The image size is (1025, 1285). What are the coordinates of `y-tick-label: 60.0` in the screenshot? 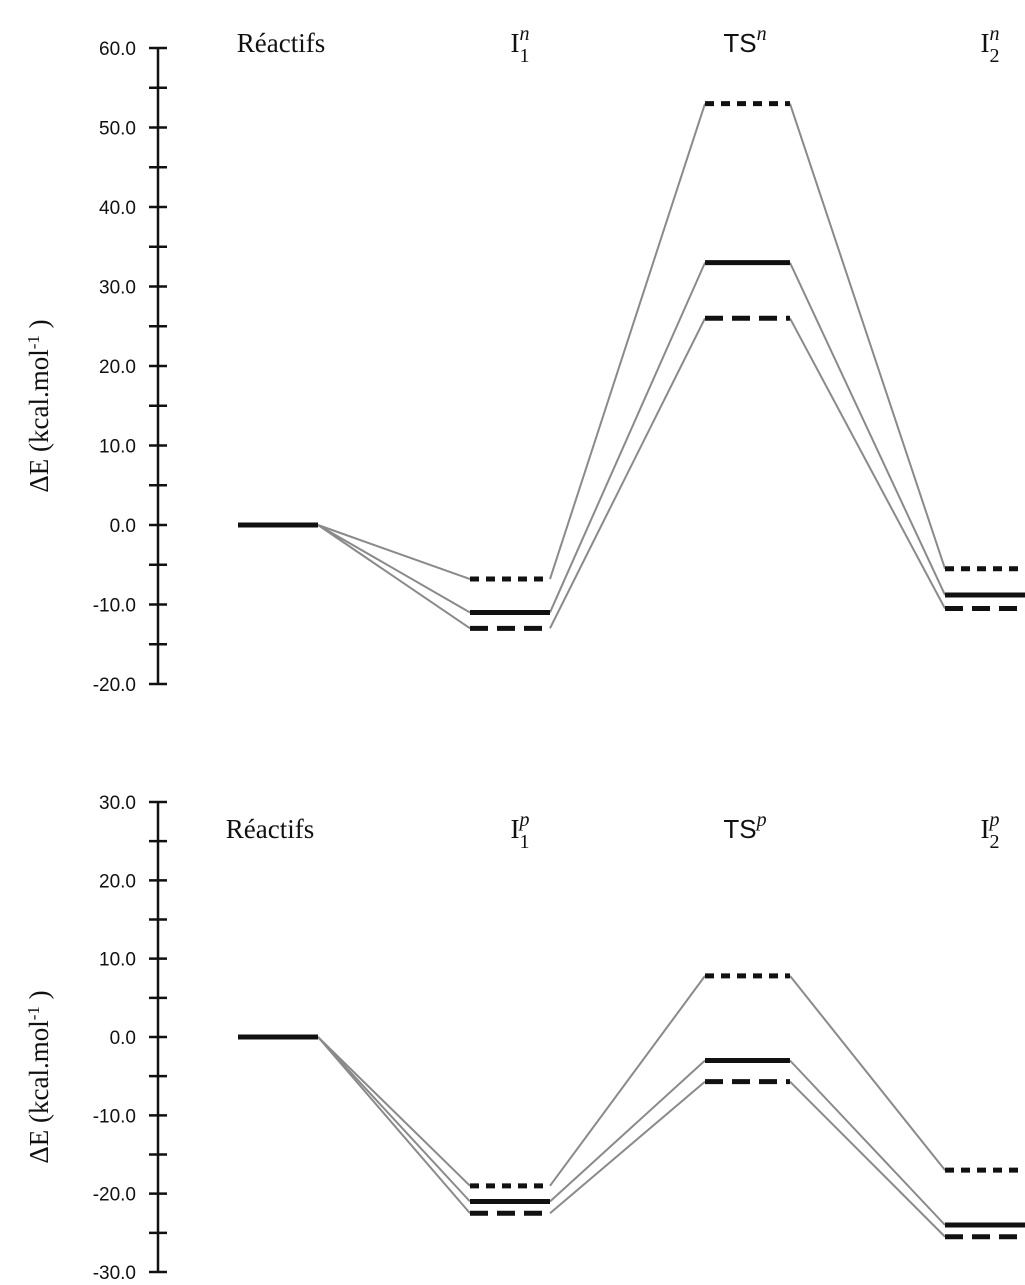 It's located at (117, 49).